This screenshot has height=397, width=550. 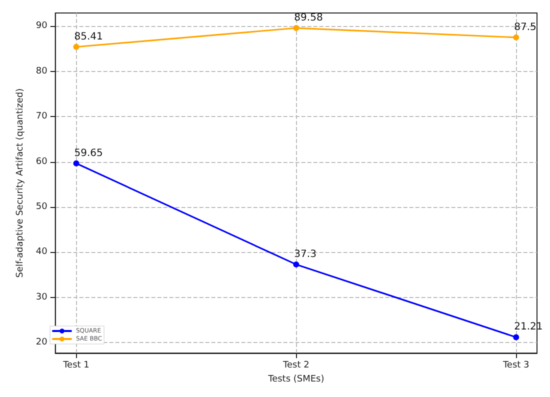 What do you see at coordinates (42, 297) in the screenshot?
I see `y-tick-label: 30` at bounding box center [42, 297].